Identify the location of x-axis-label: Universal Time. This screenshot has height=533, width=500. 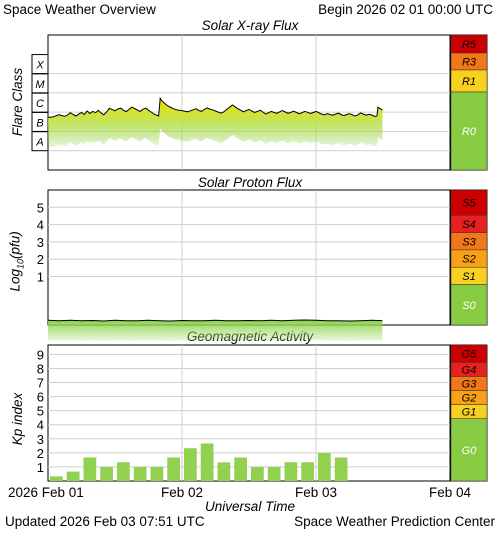
(250, 506).